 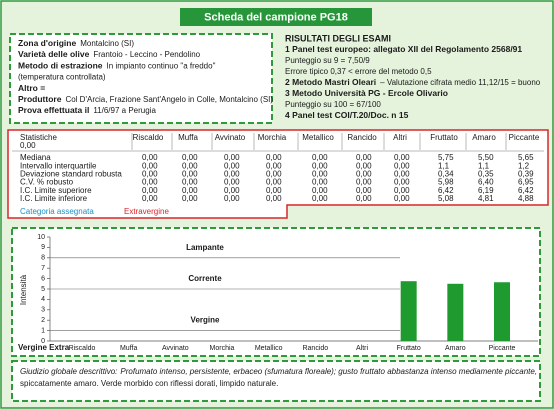 I want to click on cell: 6,95, so click(x=526, y=182).